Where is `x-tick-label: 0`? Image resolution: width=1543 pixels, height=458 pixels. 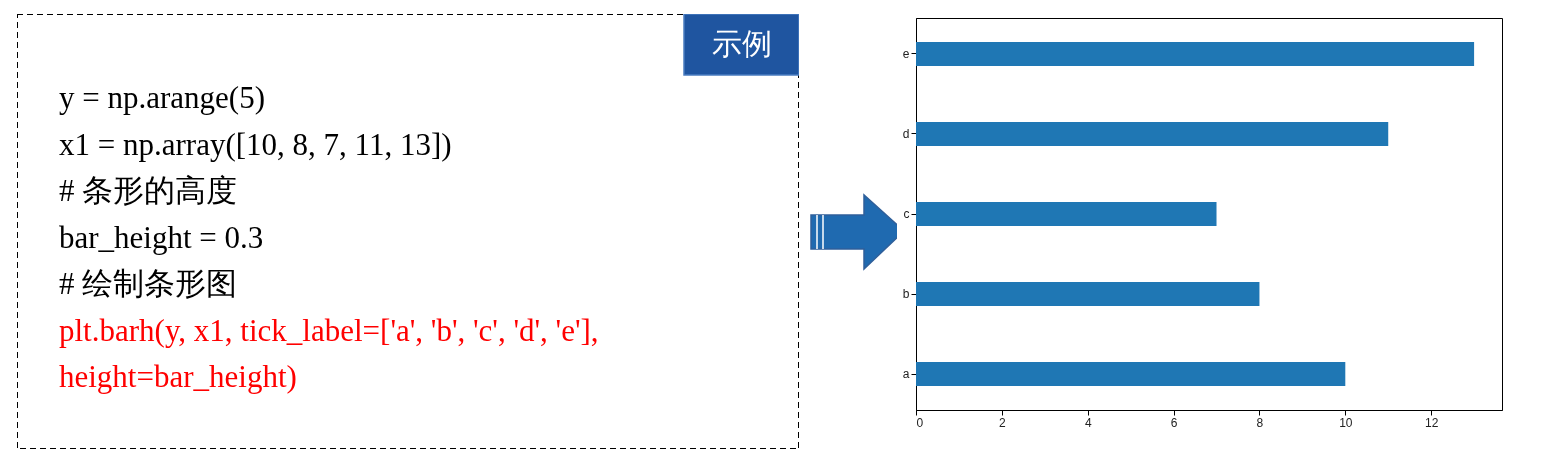
x-tick-label: 0 is located at coordinates (920, 422).